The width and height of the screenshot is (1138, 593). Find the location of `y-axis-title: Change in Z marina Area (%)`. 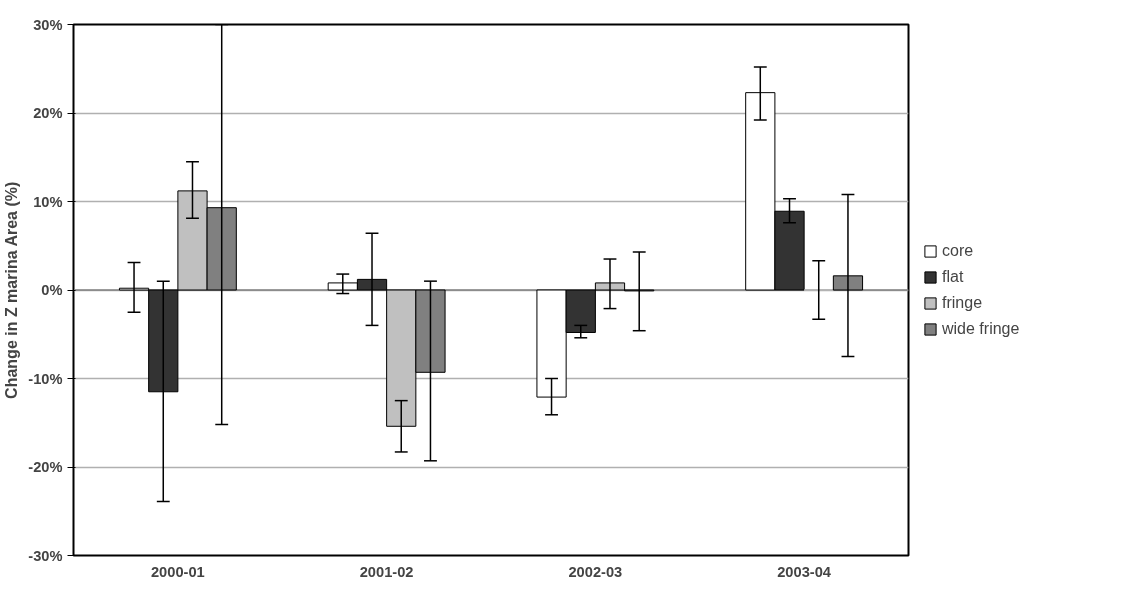

y-axis-title: Change in Z marina Area (%) is located at coordinates (12, 290).